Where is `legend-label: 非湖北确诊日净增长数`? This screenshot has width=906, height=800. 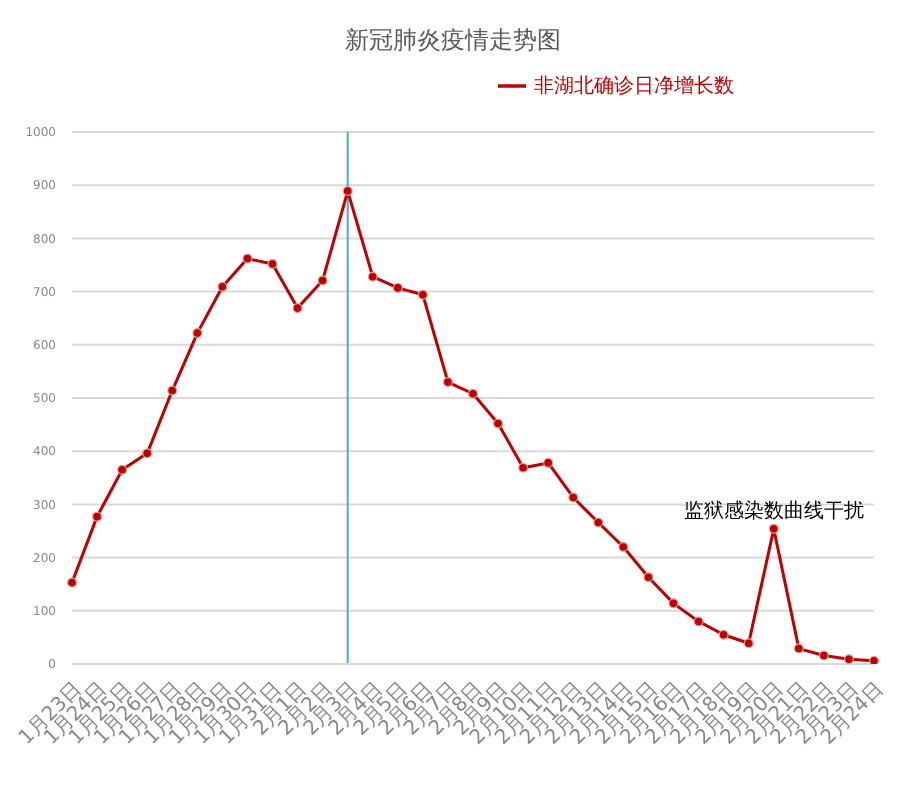 legend-label: 非湖北确诊日净增长数 is located at coordinates (634, 87).